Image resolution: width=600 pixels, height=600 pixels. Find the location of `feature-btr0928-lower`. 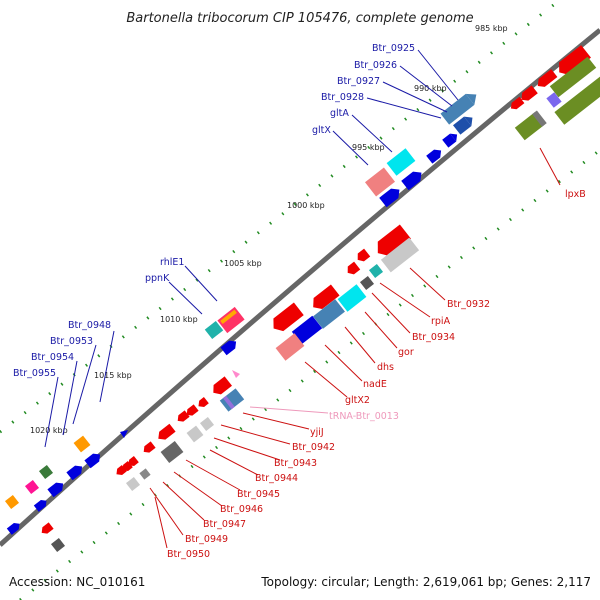

feature-btr0928-lower is located at coordinates (464, 124).